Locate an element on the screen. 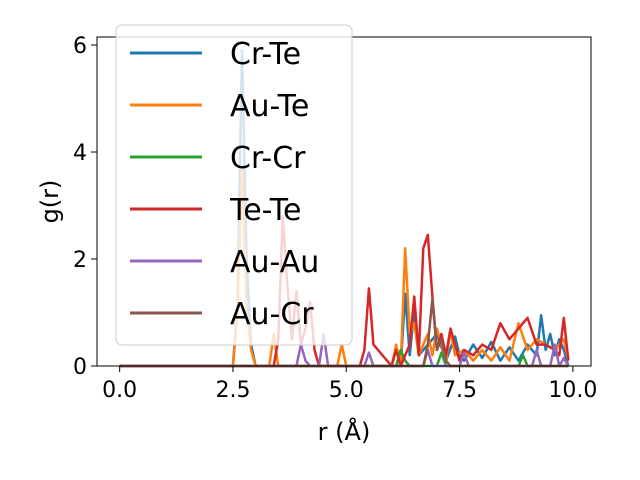 This screenshot has height=480, width=640. y-tick-label: 6 is located at coordinates (80, 46).